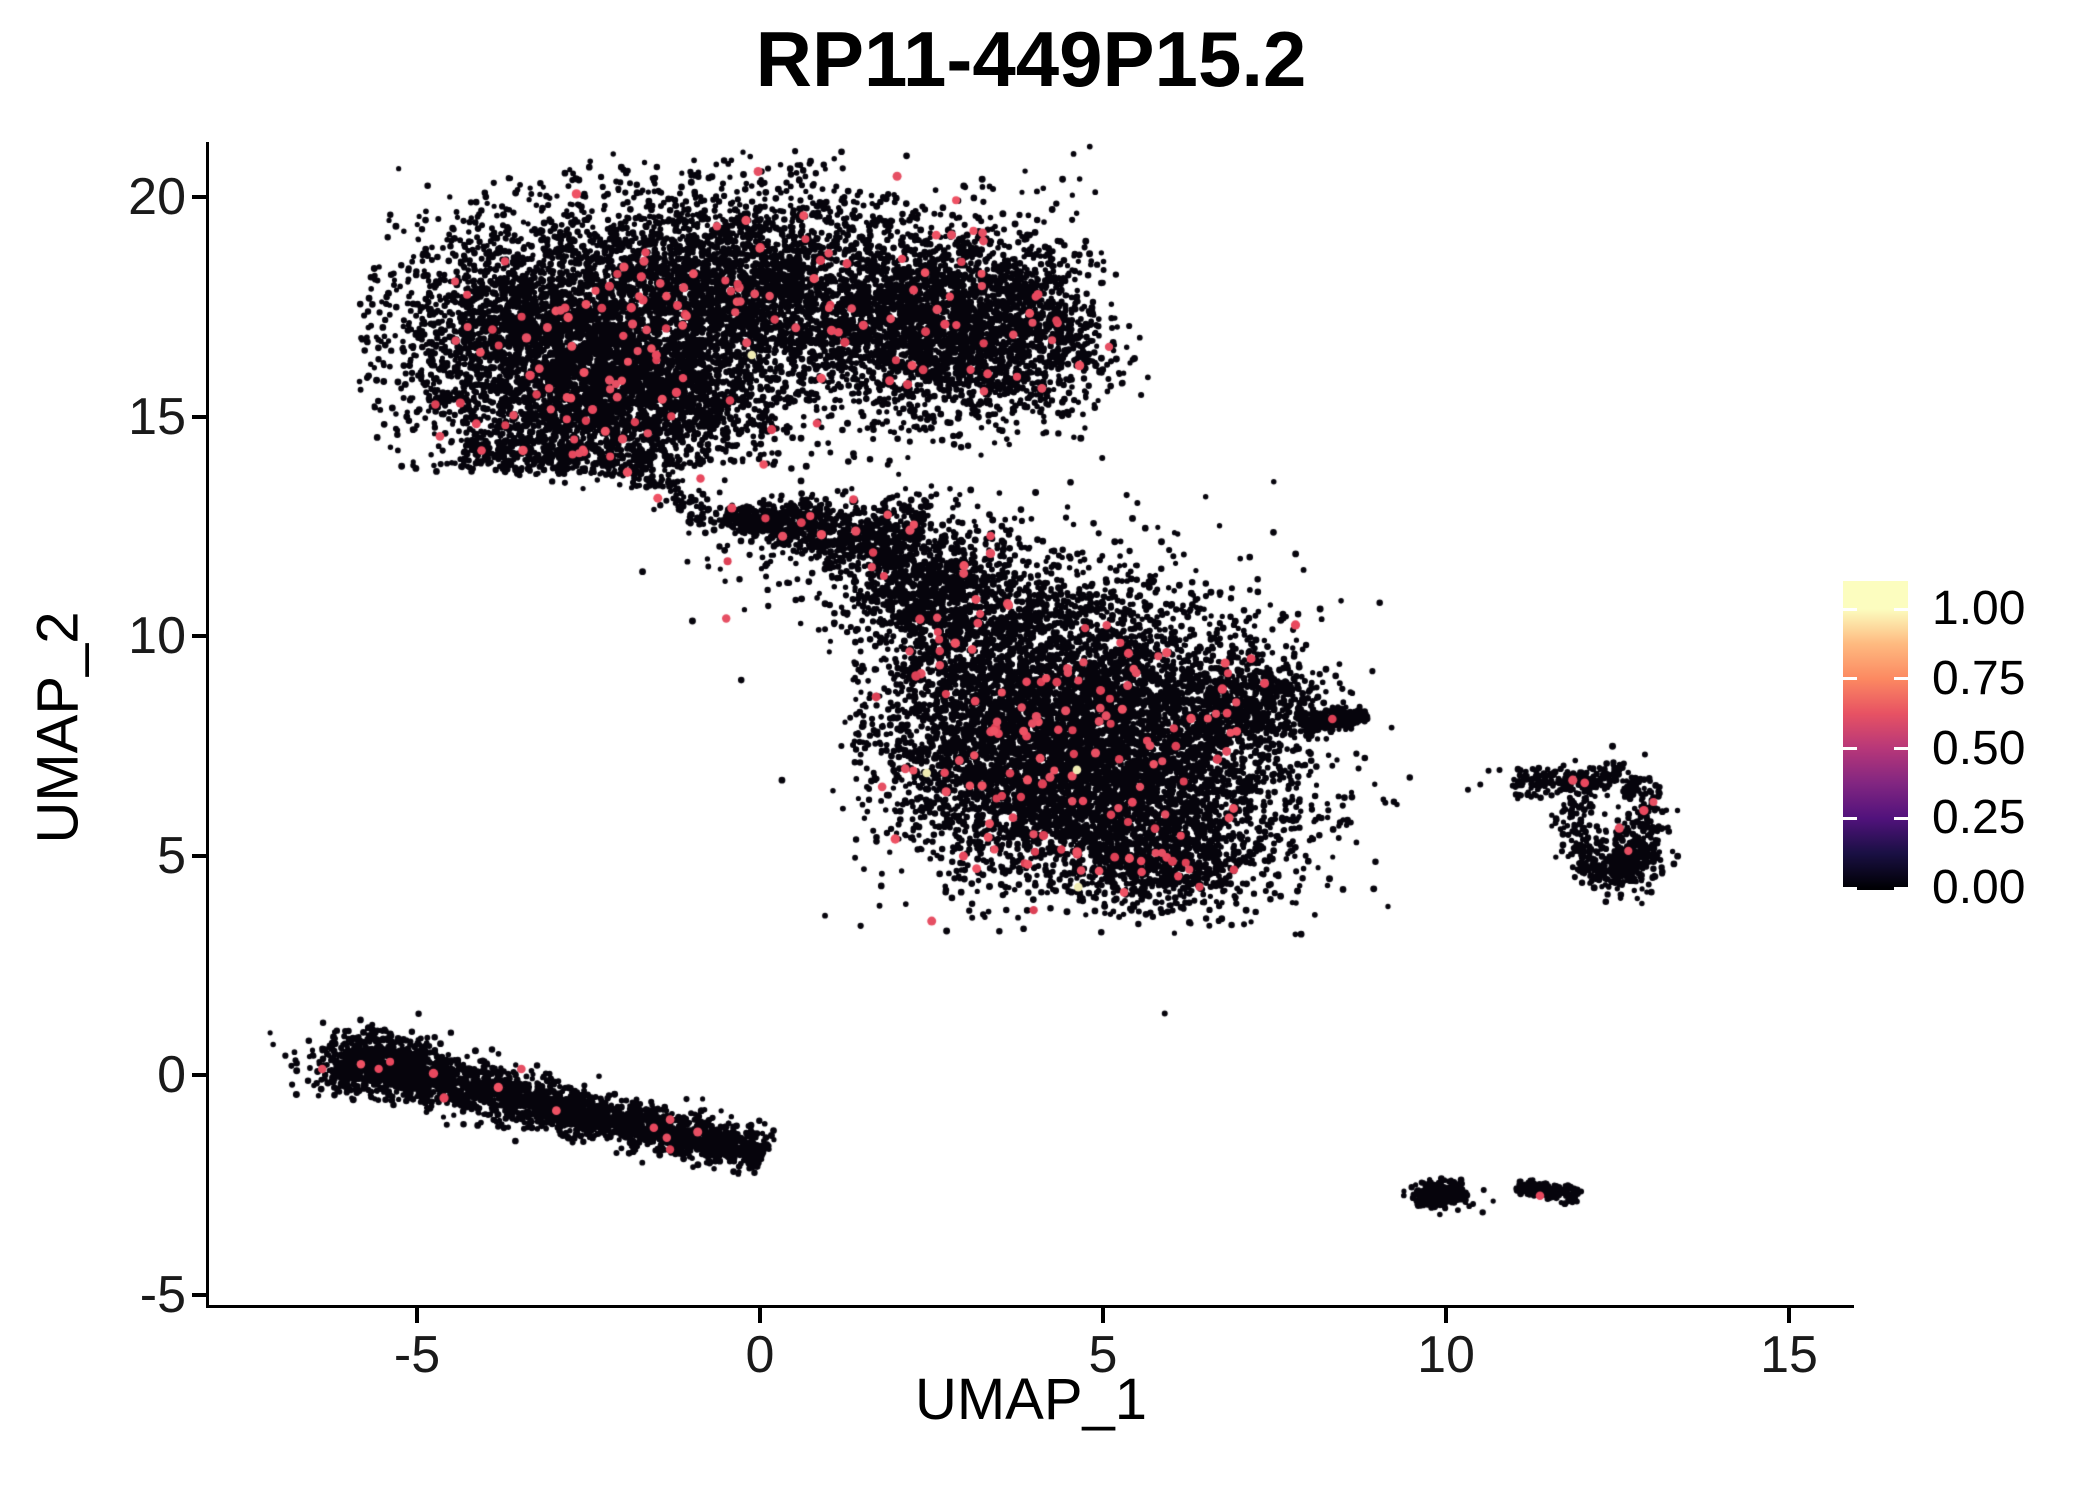  Describe the element at coordinates (1789, 1355) in the screenshot. I see `x-tick-label: 15` at that location.